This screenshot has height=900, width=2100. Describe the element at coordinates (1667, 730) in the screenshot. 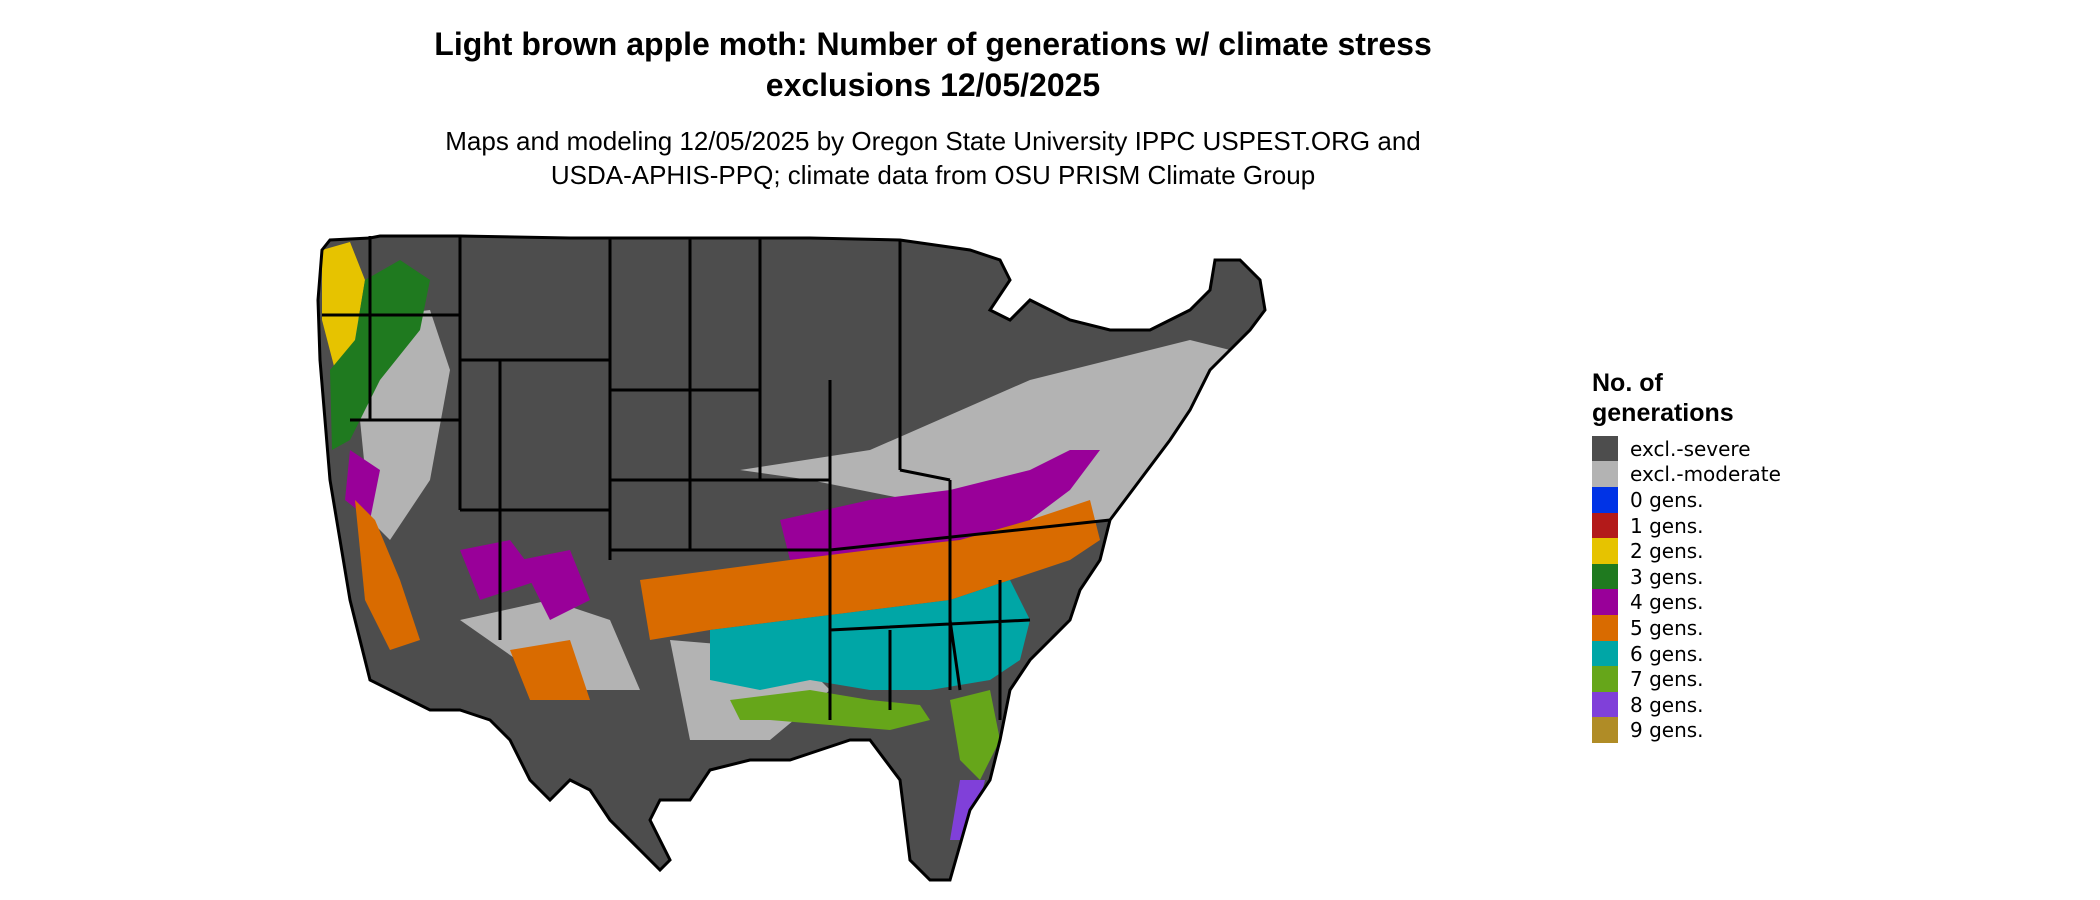

I see `legend-label: 9 gens.` at that location.